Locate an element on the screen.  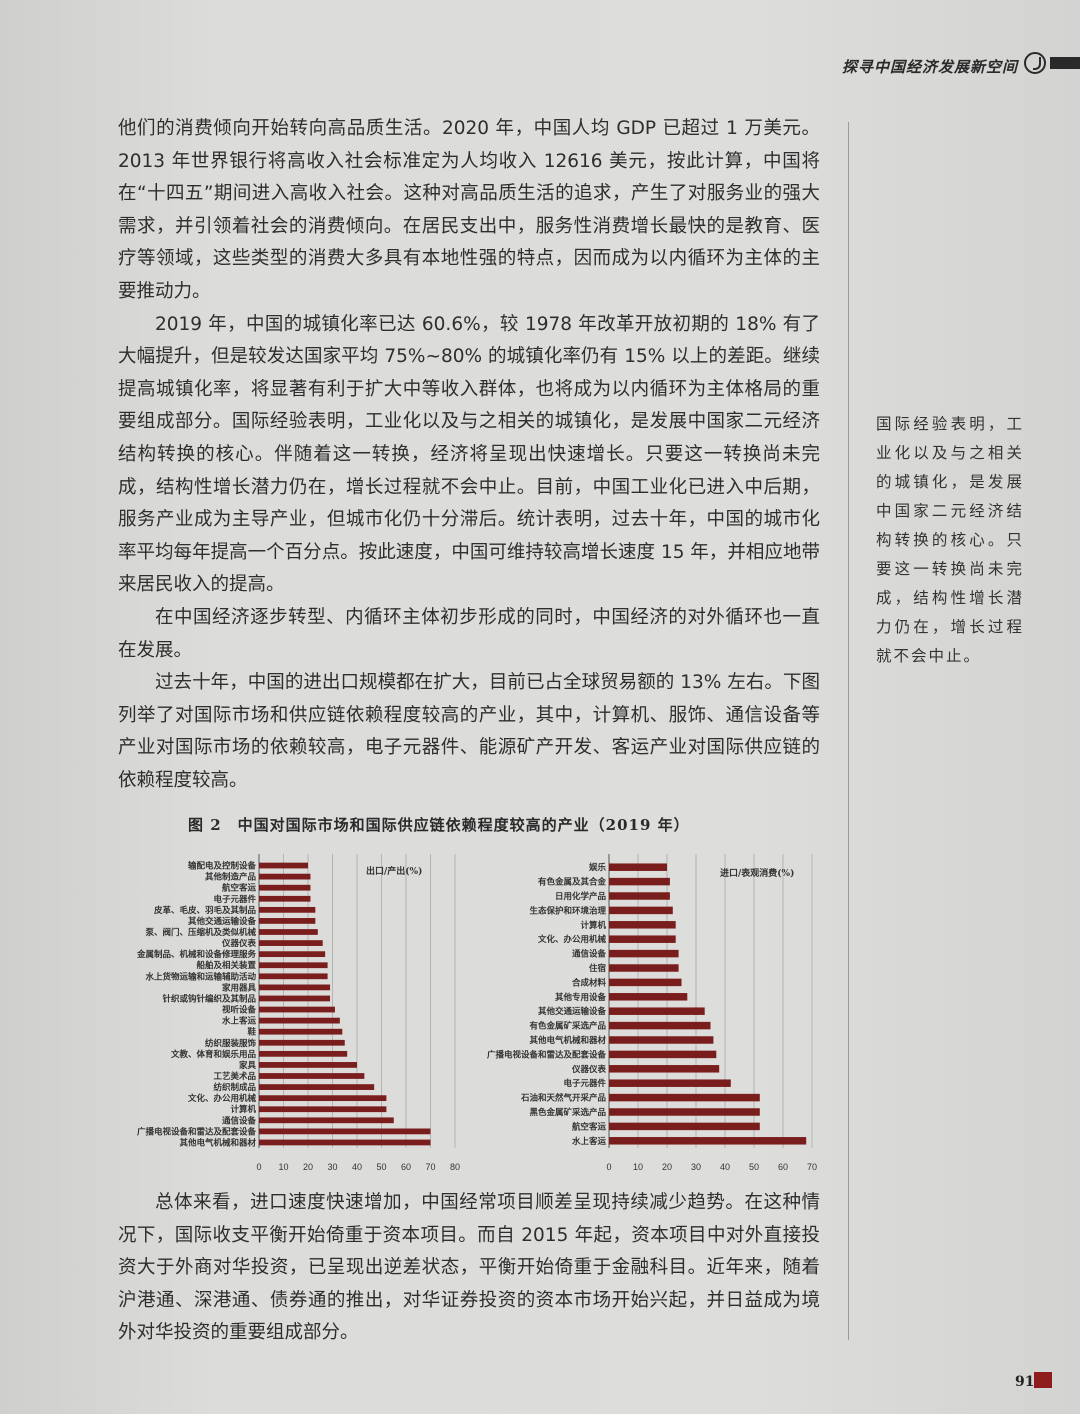
y-category-label: 有色金属矿采选产品 is located at coordinates (567, 1026).